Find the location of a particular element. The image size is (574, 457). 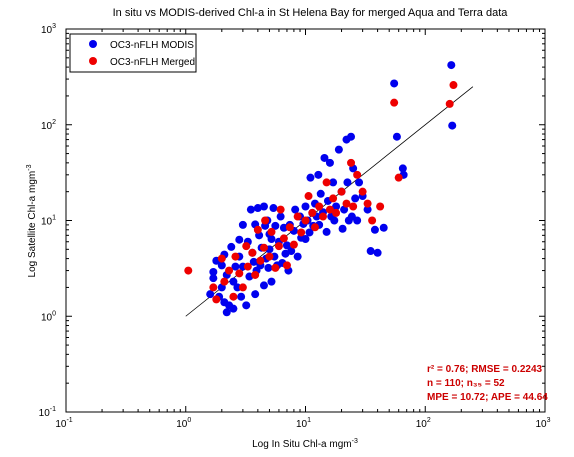

y-tick-label: 10³ is located at coordinates (48, 29).